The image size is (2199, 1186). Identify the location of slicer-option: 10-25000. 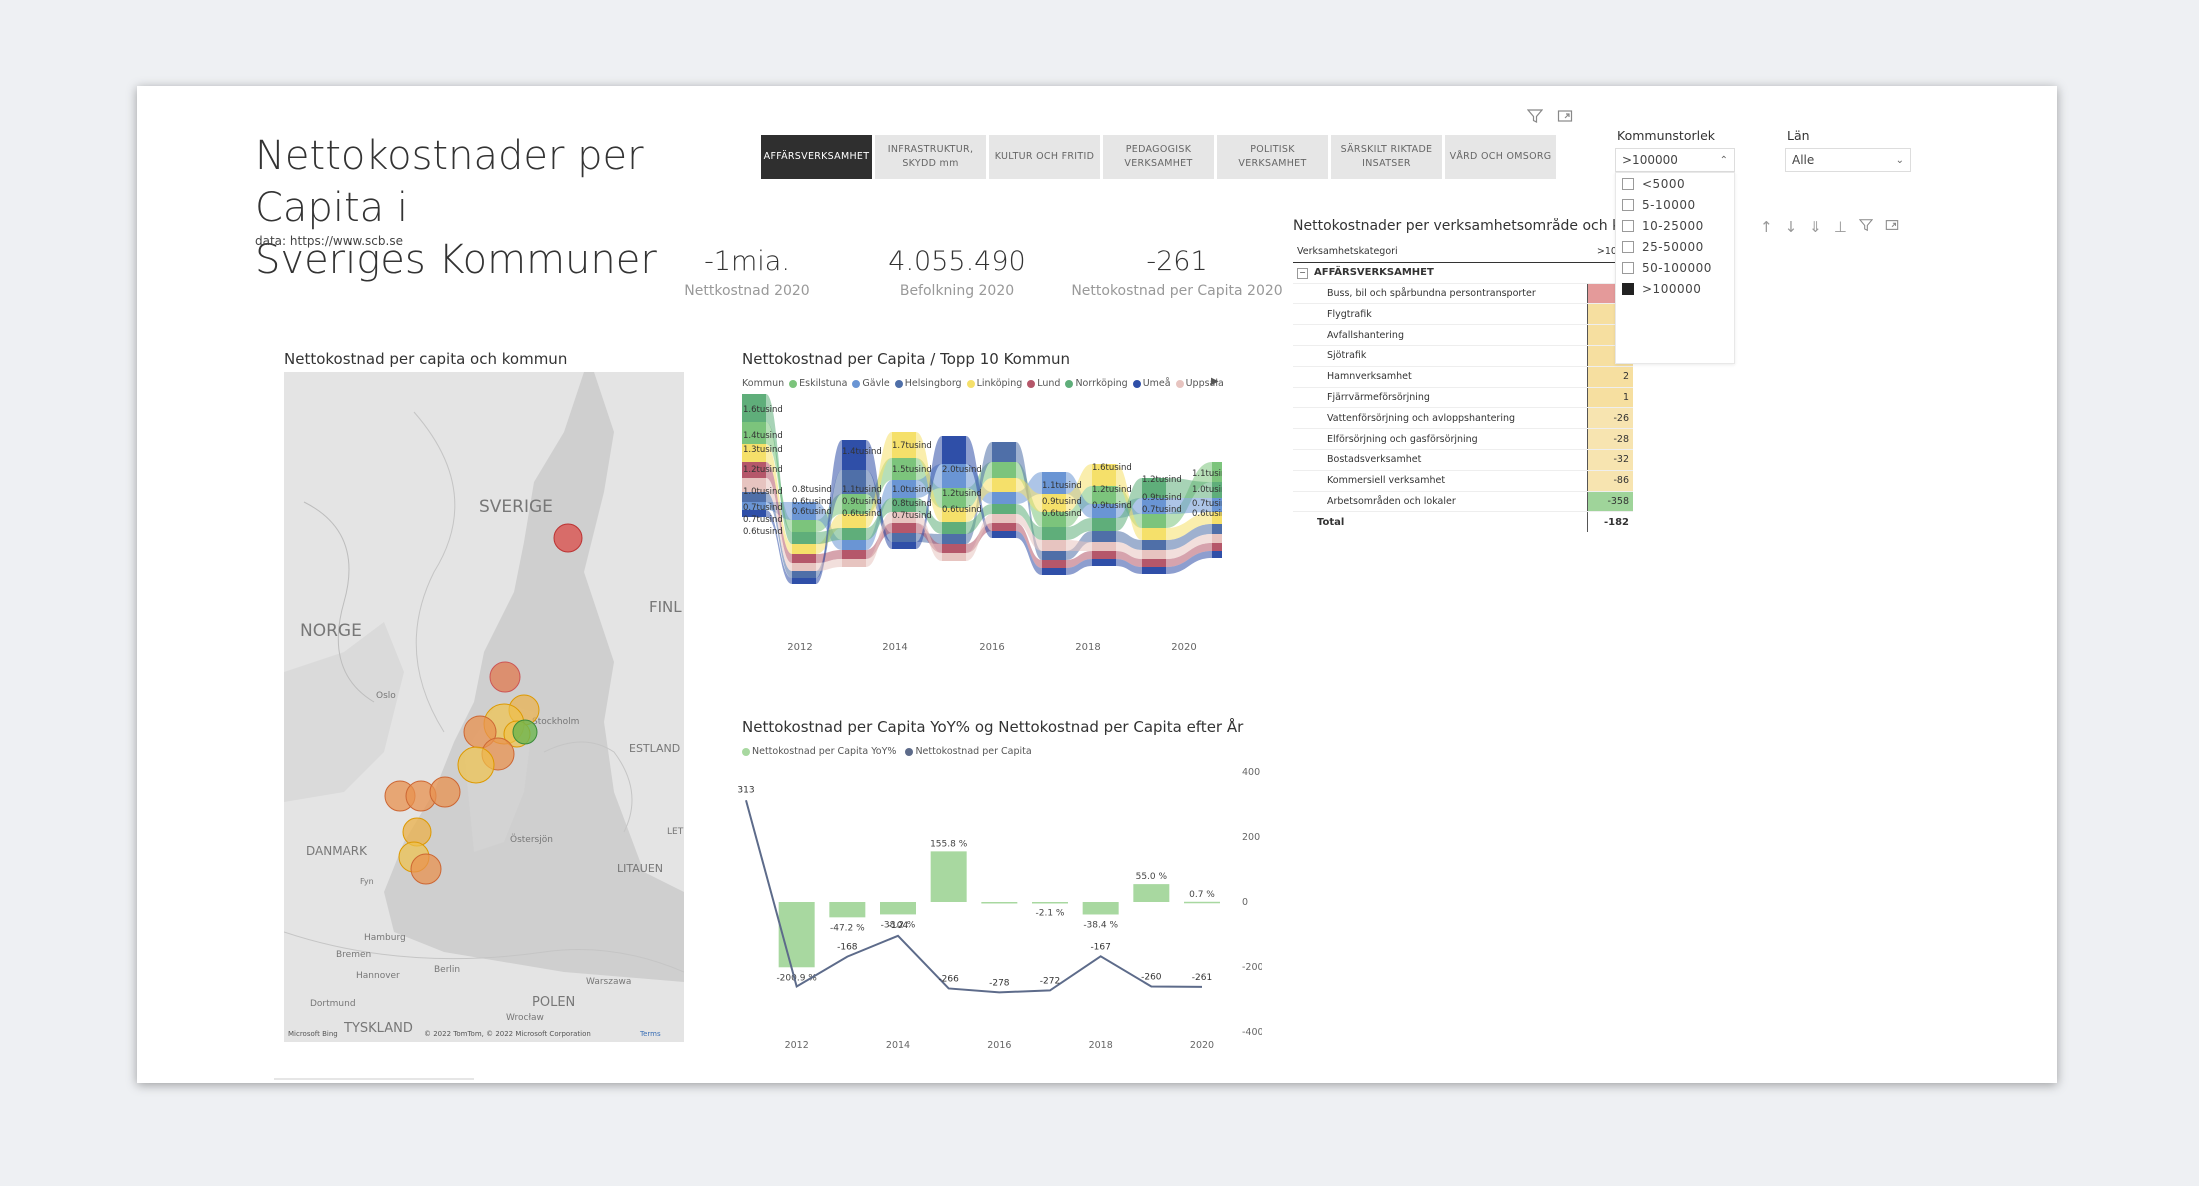
(1675, 225).